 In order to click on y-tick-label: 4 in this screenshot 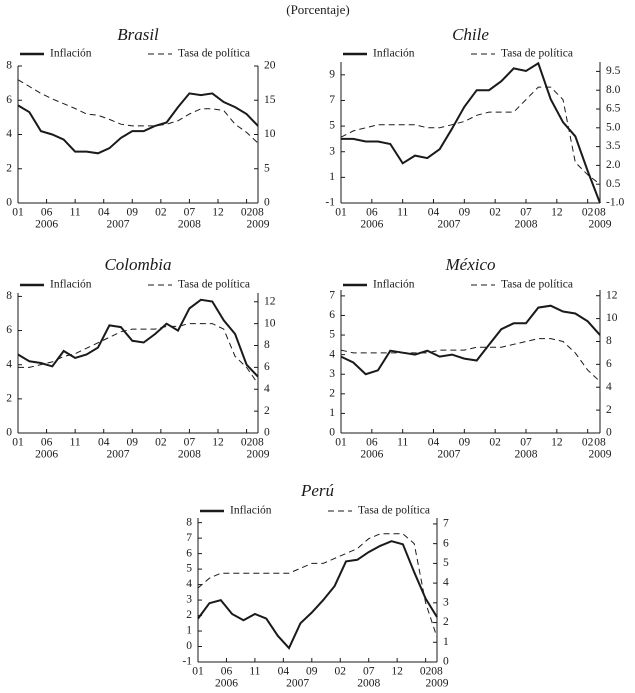, I will do `click(9, 134)`.